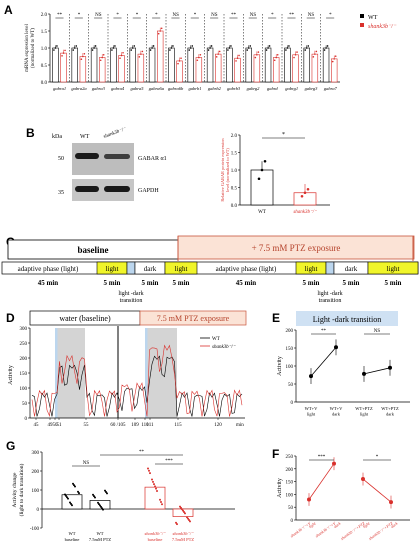 This screenshot has height=550, width=420. What do you see at coordinates (262, 187) in the screenshot?
I see `bar` at bounding box center [262, 187].